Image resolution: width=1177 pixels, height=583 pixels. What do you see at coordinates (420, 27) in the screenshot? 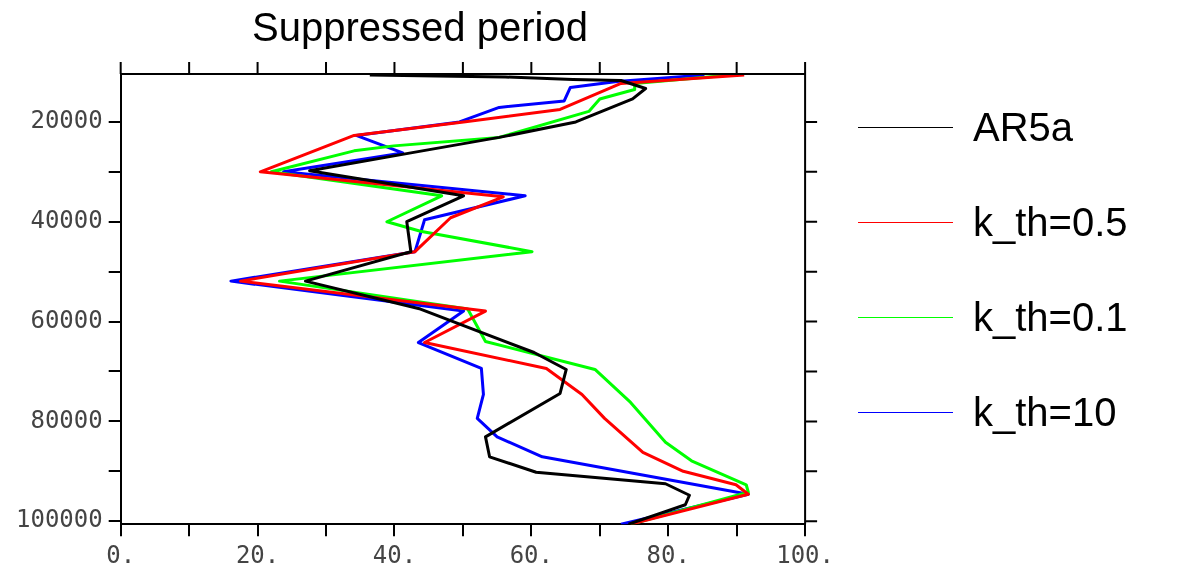
I see `chart-title: Suppressed period` at bounding box center [420, 27].